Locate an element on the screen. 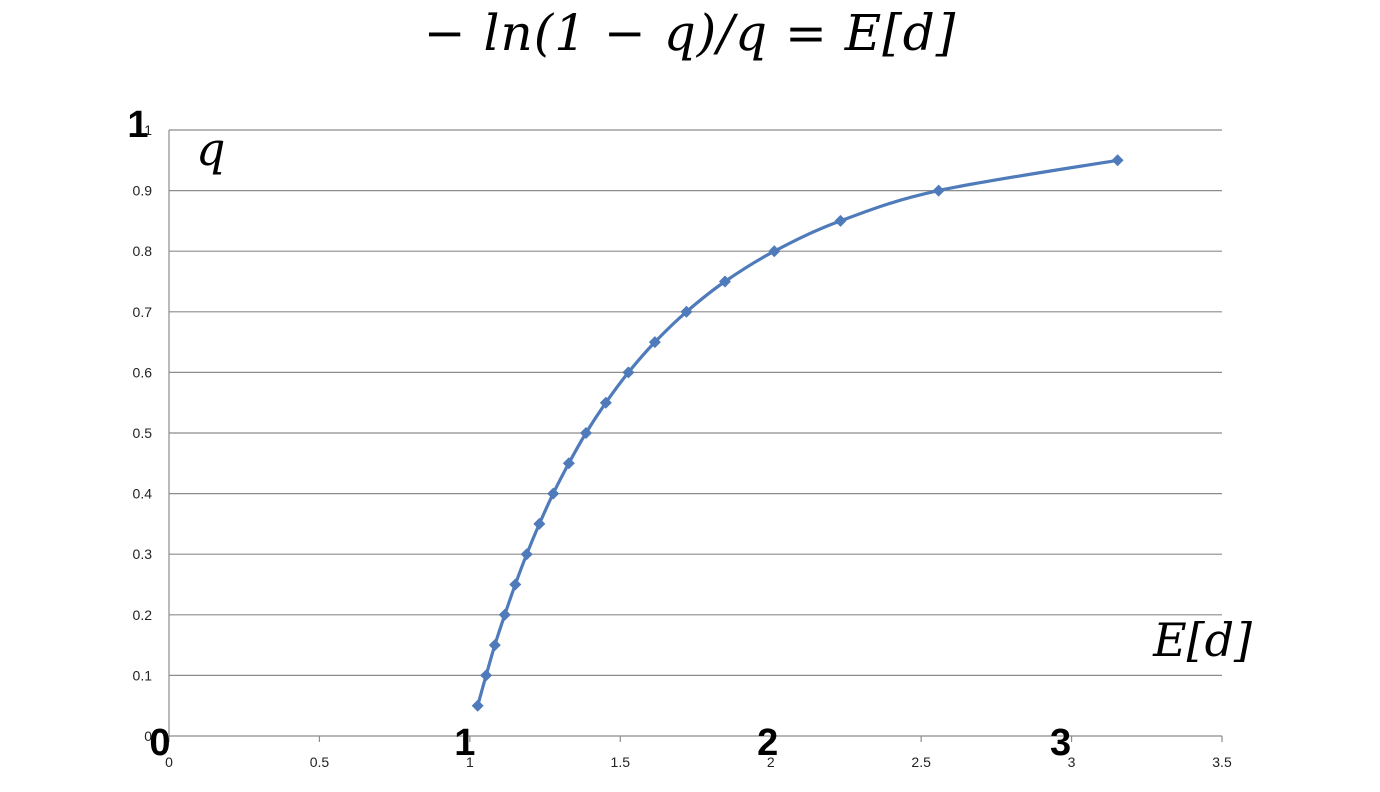  y-axis-title: q is located at coordinates (210, 149).